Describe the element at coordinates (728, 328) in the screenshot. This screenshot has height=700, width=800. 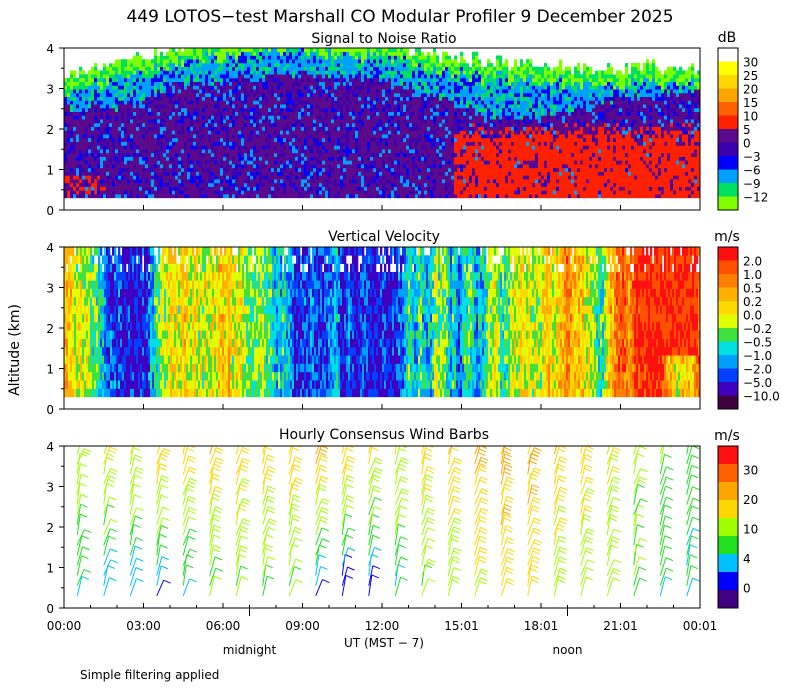
I see `colorbar-frame` at that location.